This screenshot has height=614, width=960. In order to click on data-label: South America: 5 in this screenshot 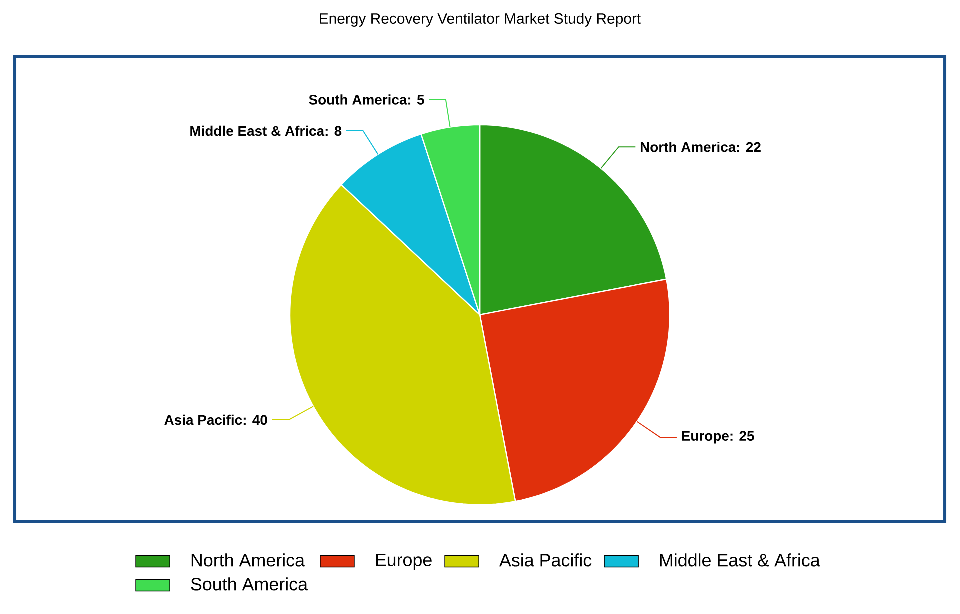, I will do `click(366, 99)`.